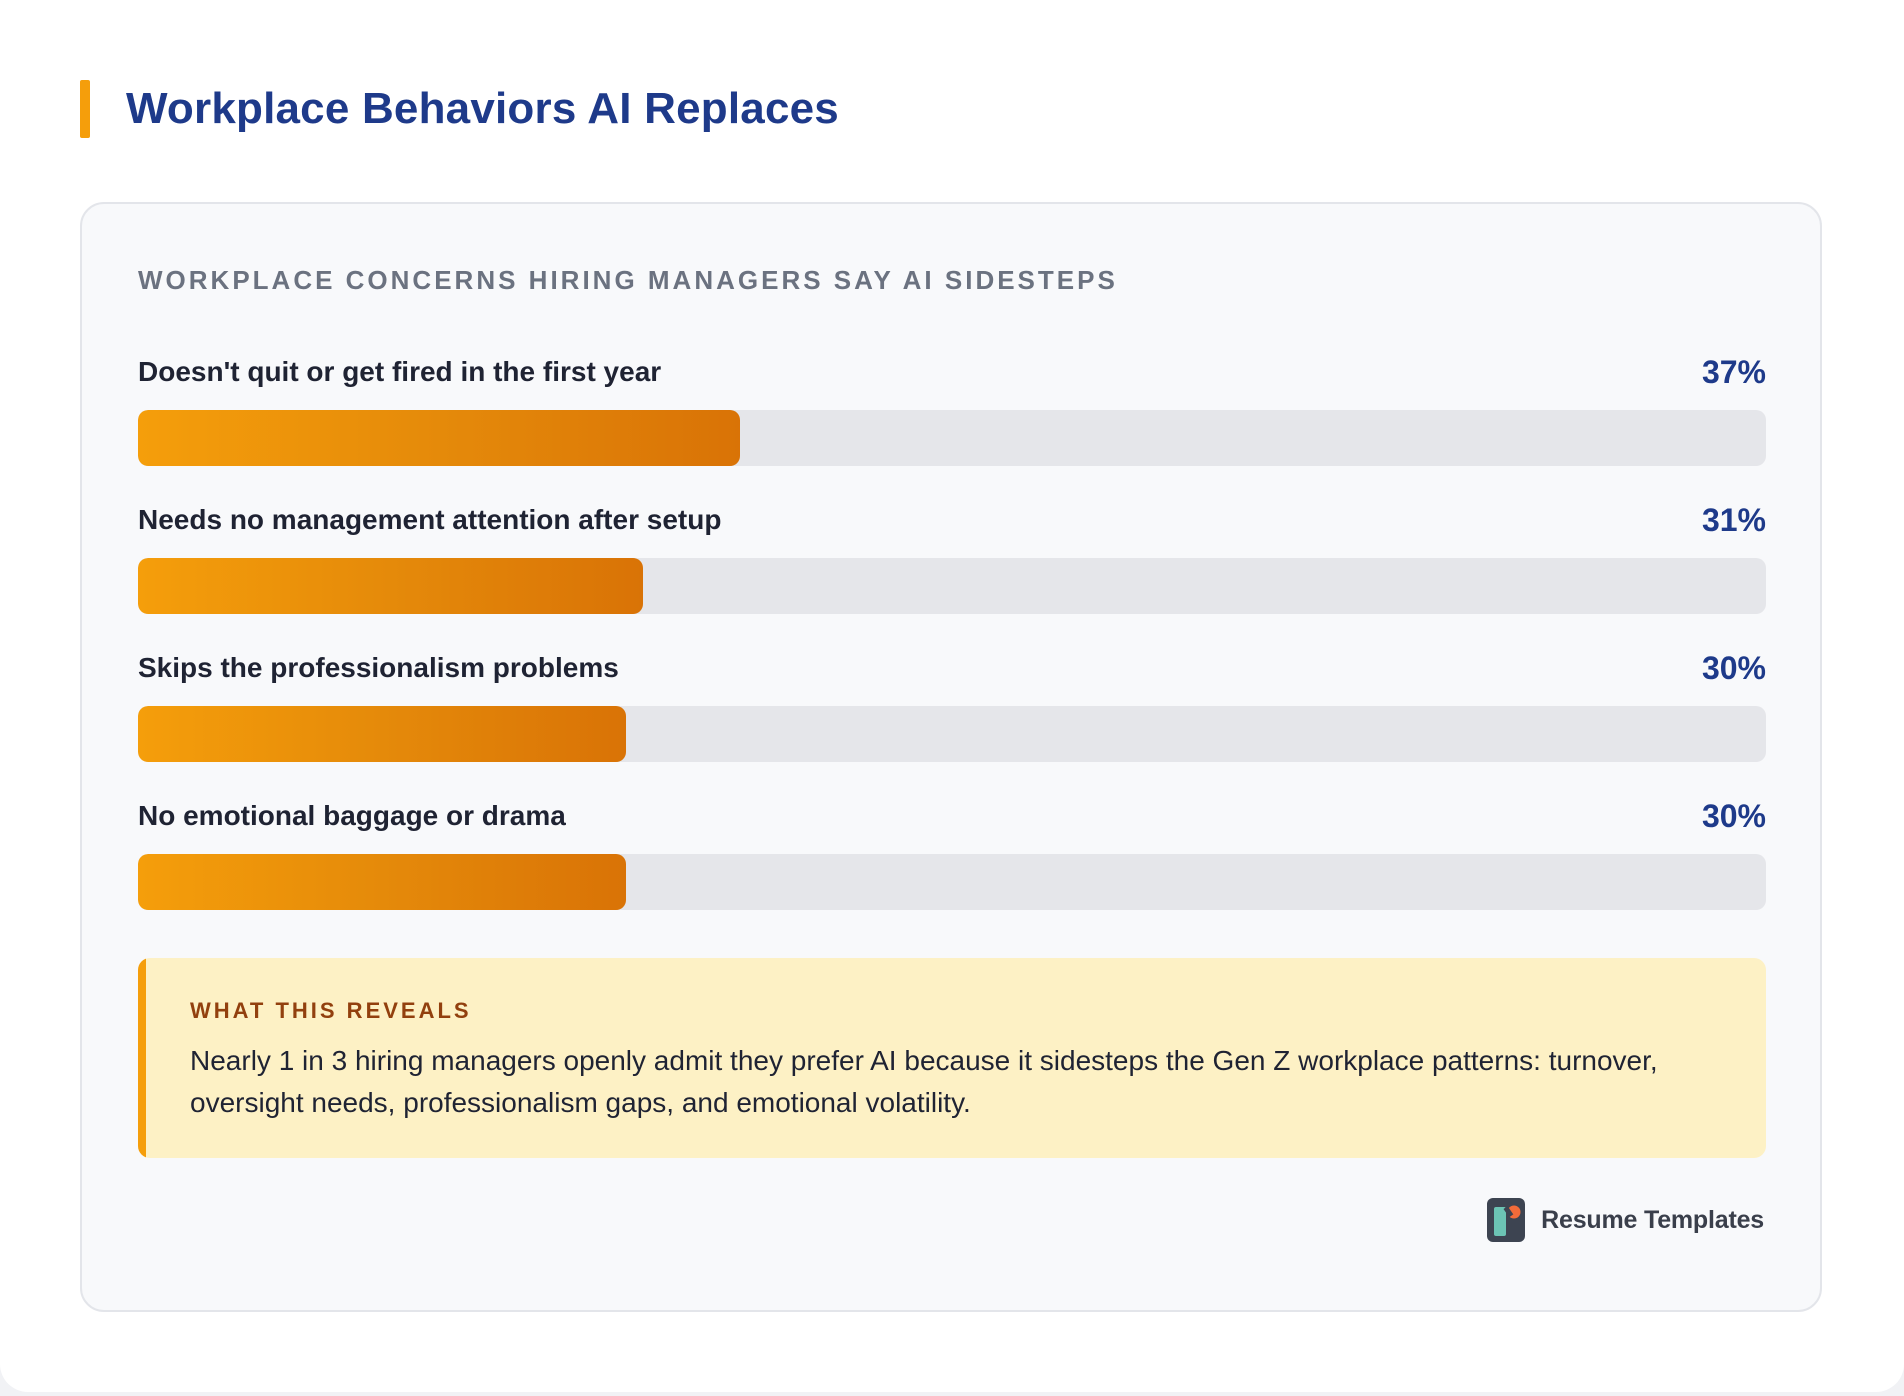 The image size is (1904, 1396). I want to click on bar-value-label: 37%, so click(1733, 372).